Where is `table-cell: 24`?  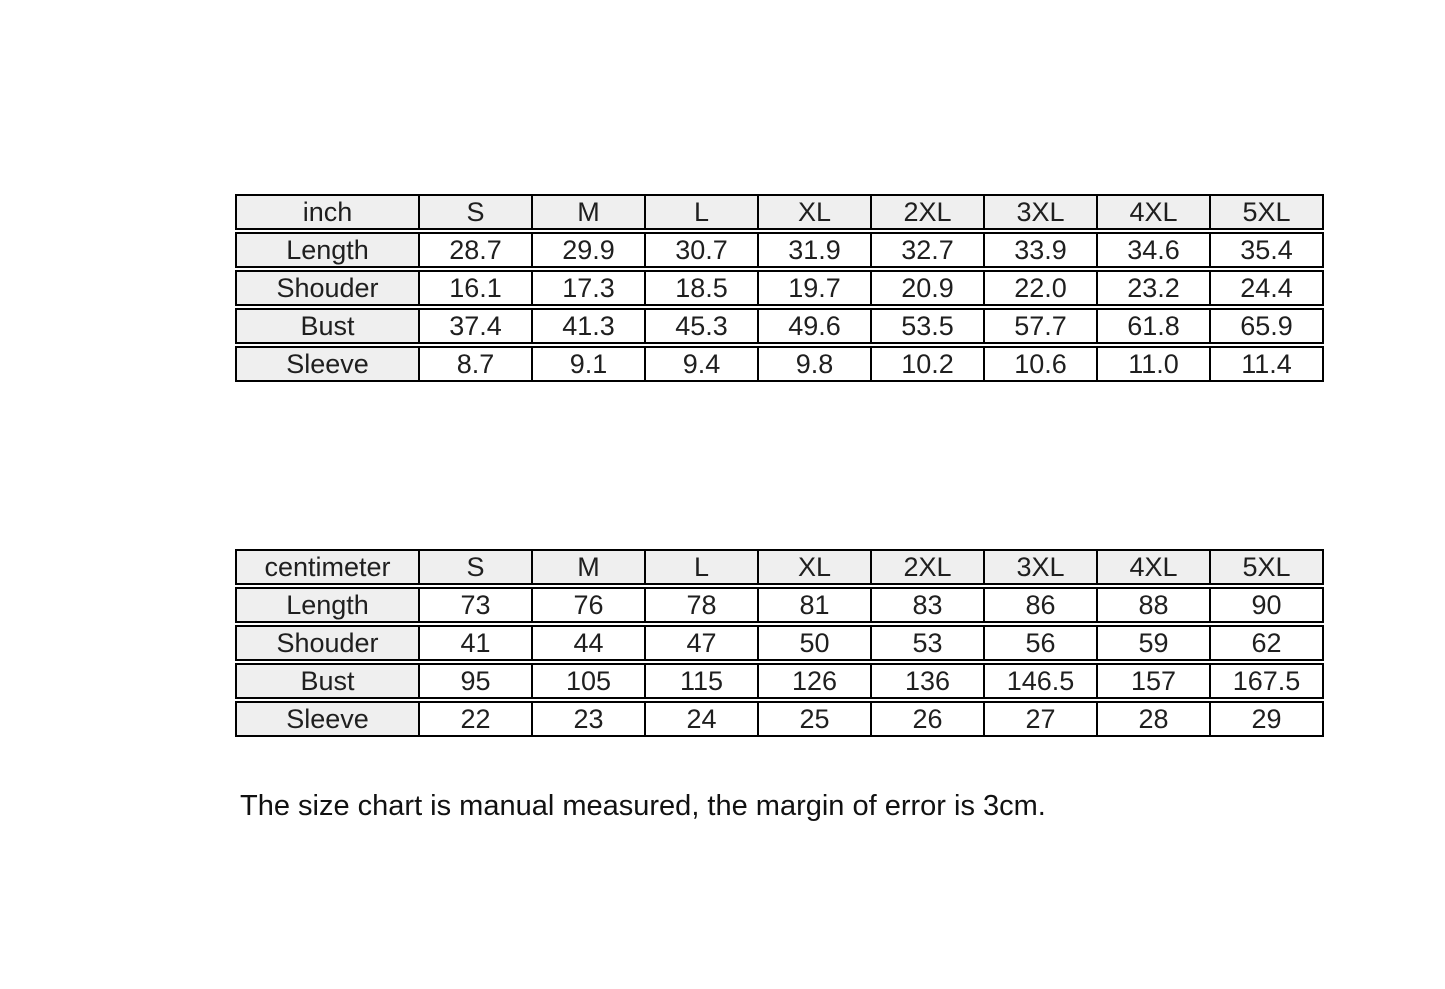
table-cell: 24 is located at coordinates (702, 719).